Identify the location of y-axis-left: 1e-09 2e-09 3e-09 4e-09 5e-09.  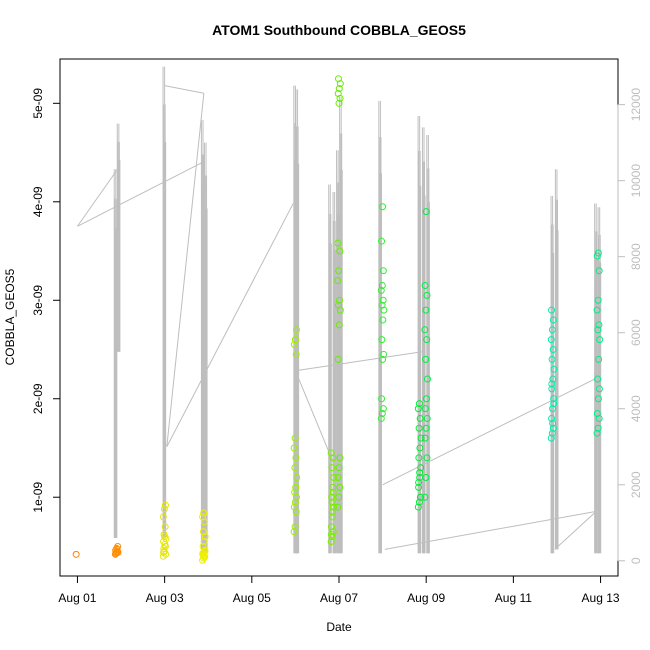
(46, 300).